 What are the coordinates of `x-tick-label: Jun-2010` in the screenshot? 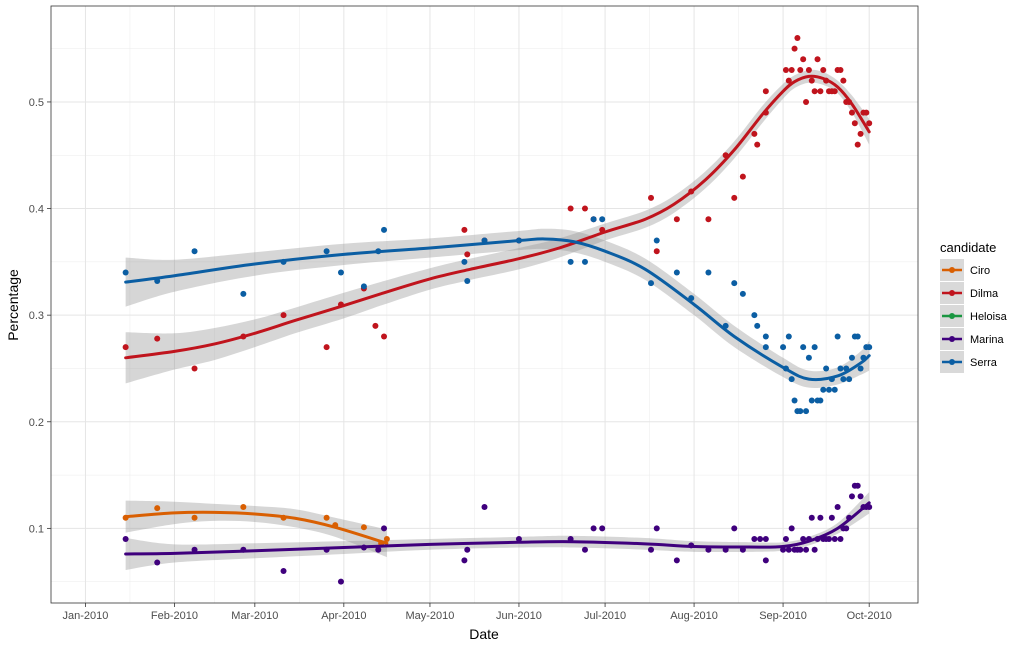 It's located at (519, 616).